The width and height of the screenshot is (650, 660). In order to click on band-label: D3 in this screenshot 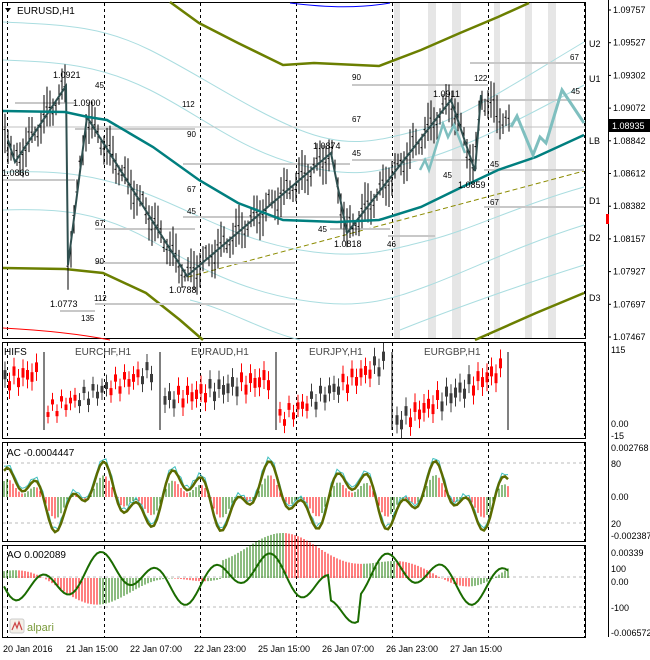, I will do `click(595, 298)`.